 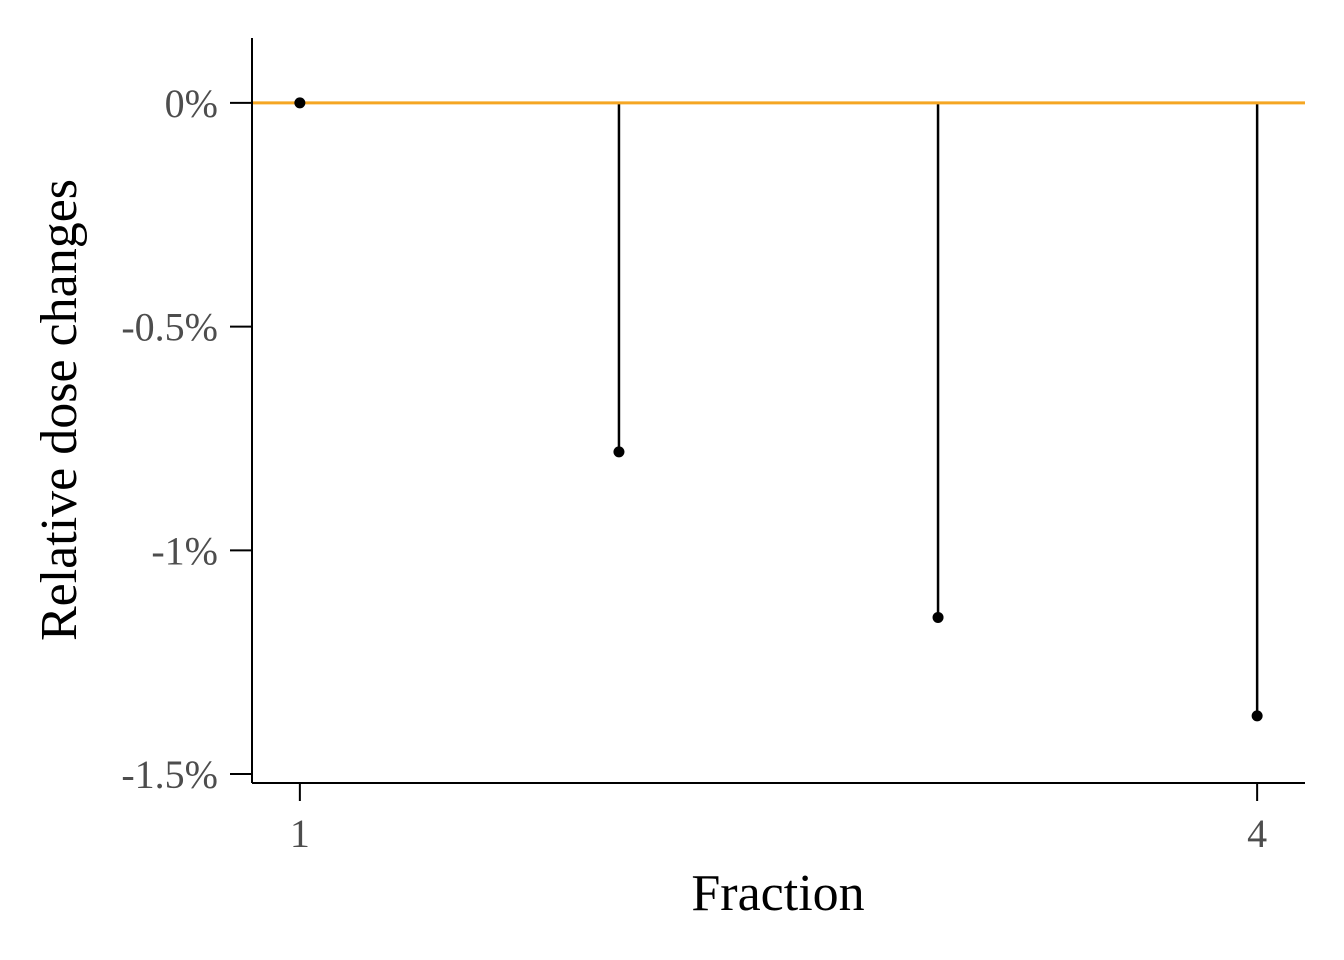 What do you see at coordinates (59, 410) in the screenshot?
I see `y-axis-title: Relative dose changes` at bounding box center [59, 410].